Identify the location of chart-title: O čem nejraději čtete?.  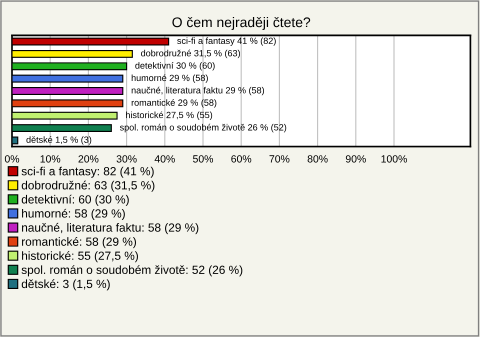
(241, 23).